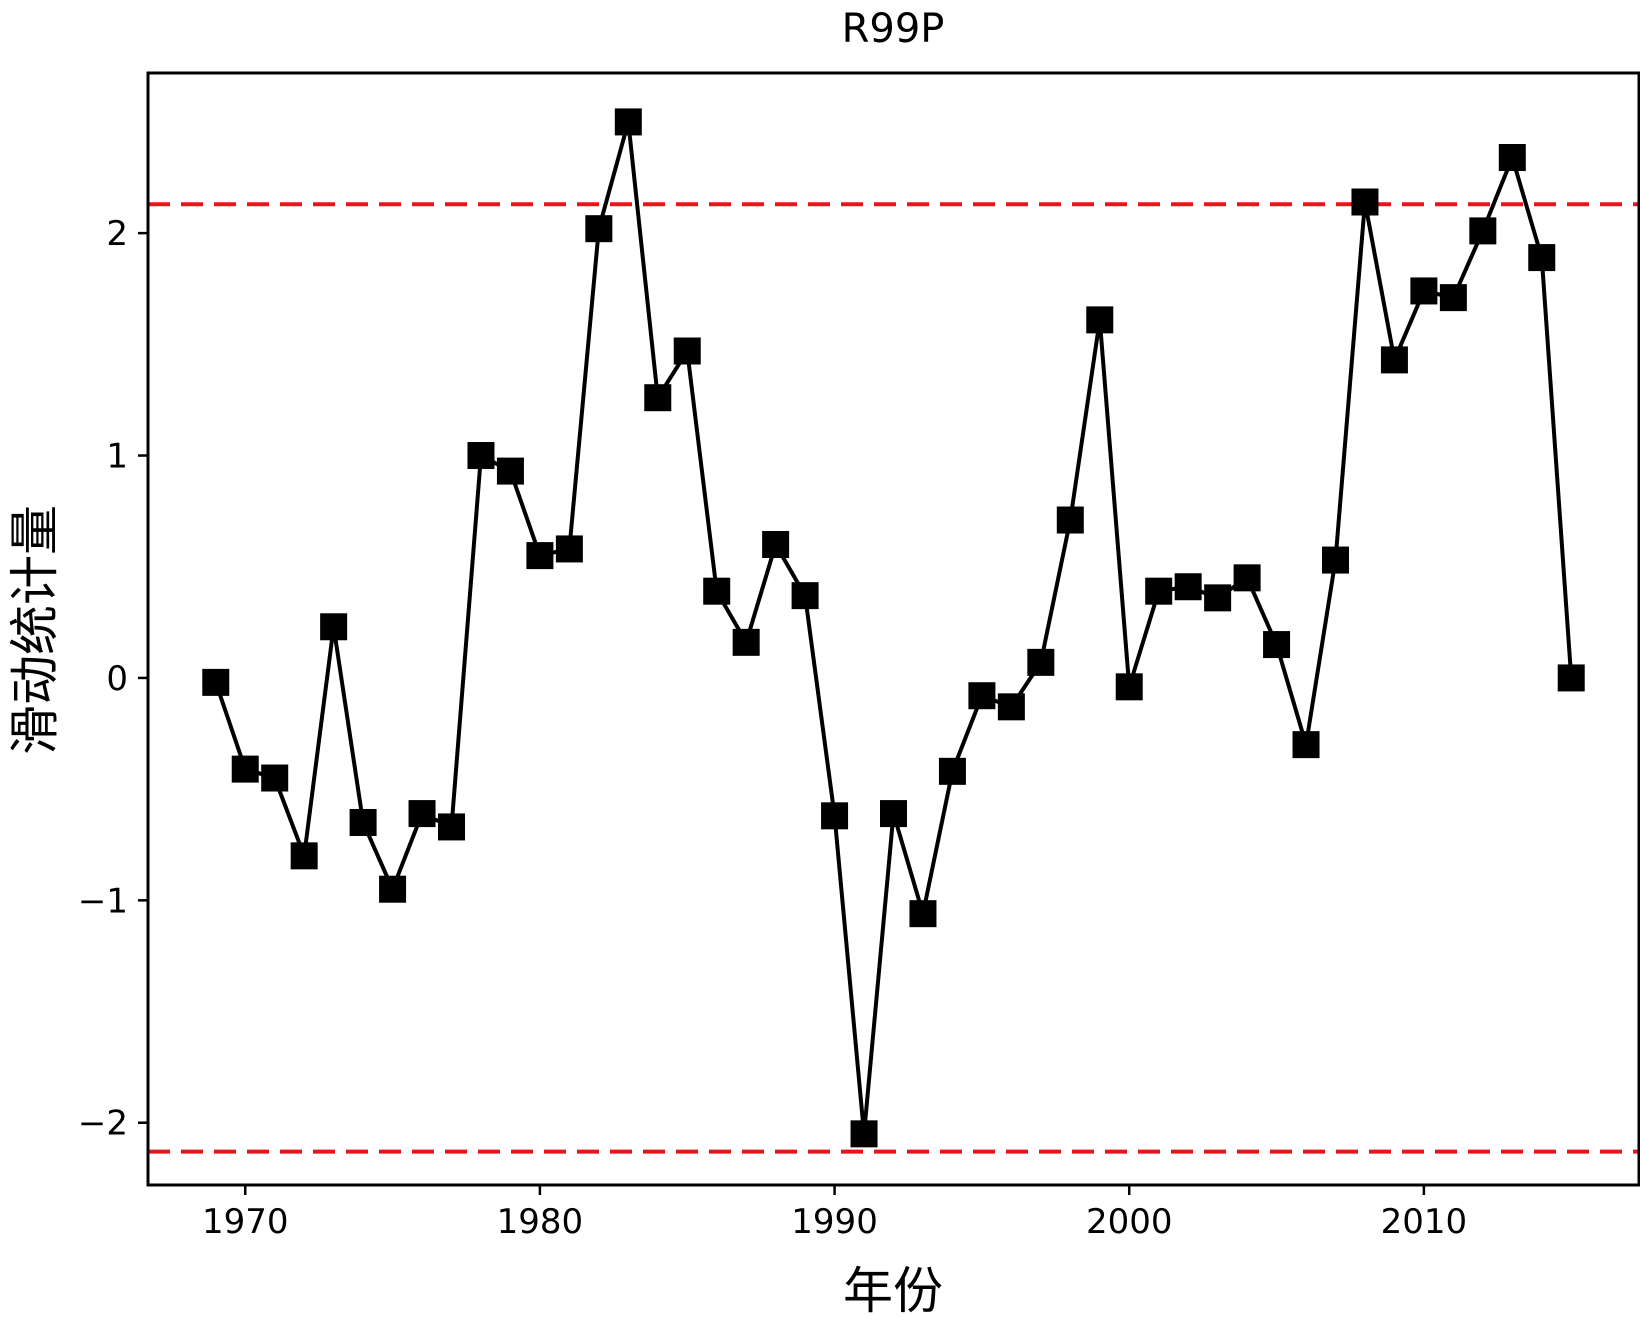  Describe the element at coordinates (117, 679) in the screenshot. I see `y-tick-label: 0` at that location.